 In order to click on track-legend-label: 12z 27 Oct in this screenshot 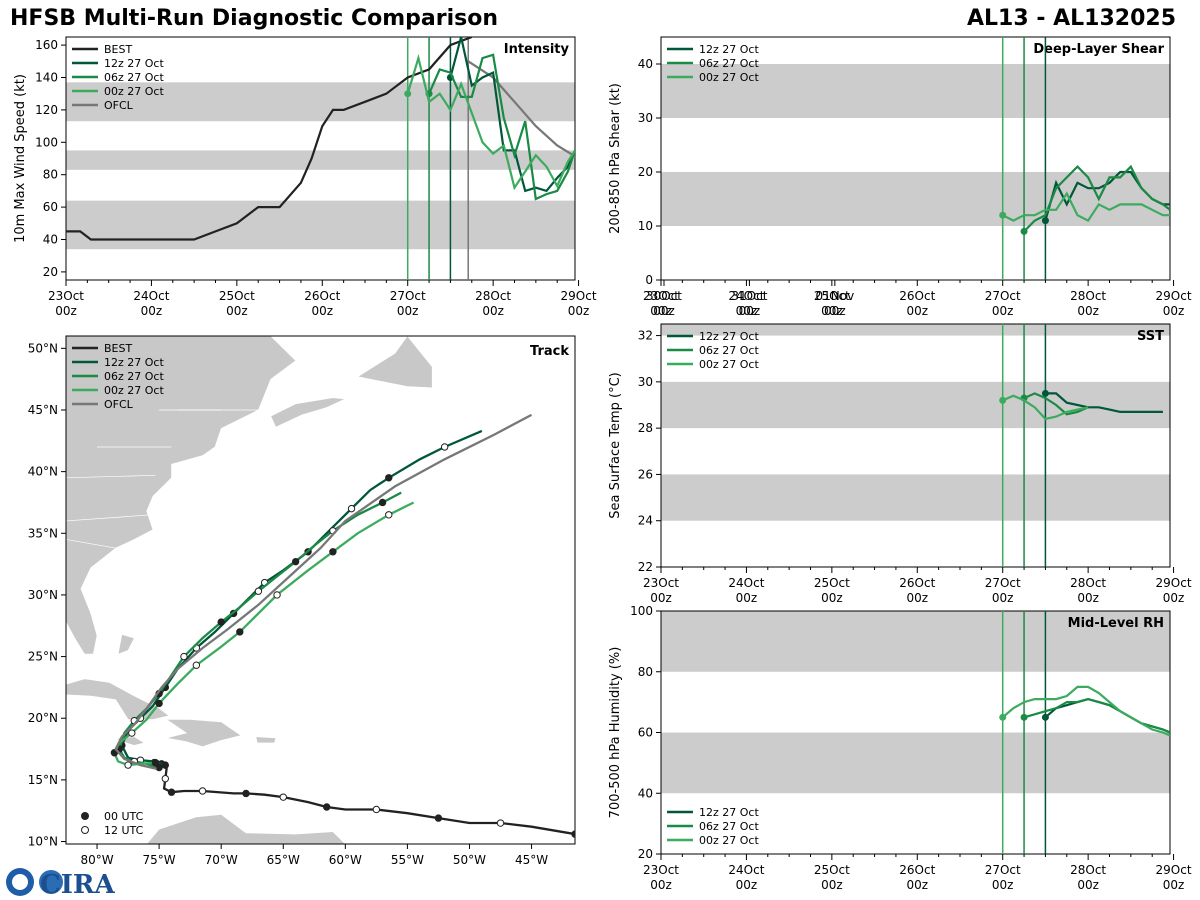, I will do `click(134, 362)`.